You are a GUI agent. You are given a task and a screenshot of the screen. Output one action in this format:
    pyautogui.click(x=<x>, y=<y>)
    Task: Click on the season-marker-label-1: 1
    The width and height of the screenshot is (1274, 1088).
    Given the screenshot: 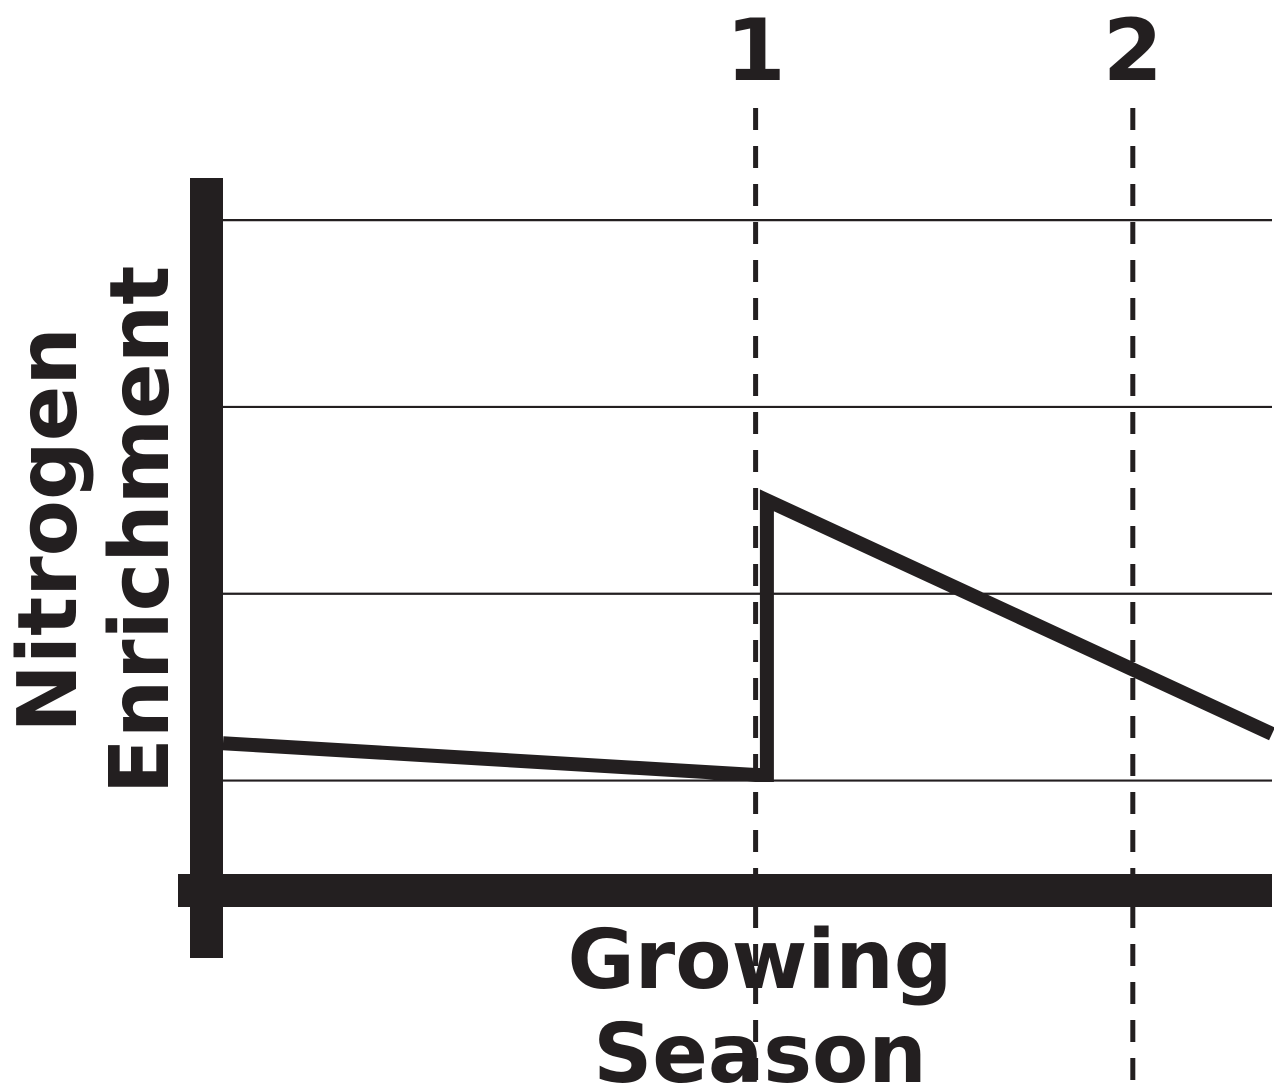 What is the action you would take?
    pyautogui.click(x=756, y=51)
    